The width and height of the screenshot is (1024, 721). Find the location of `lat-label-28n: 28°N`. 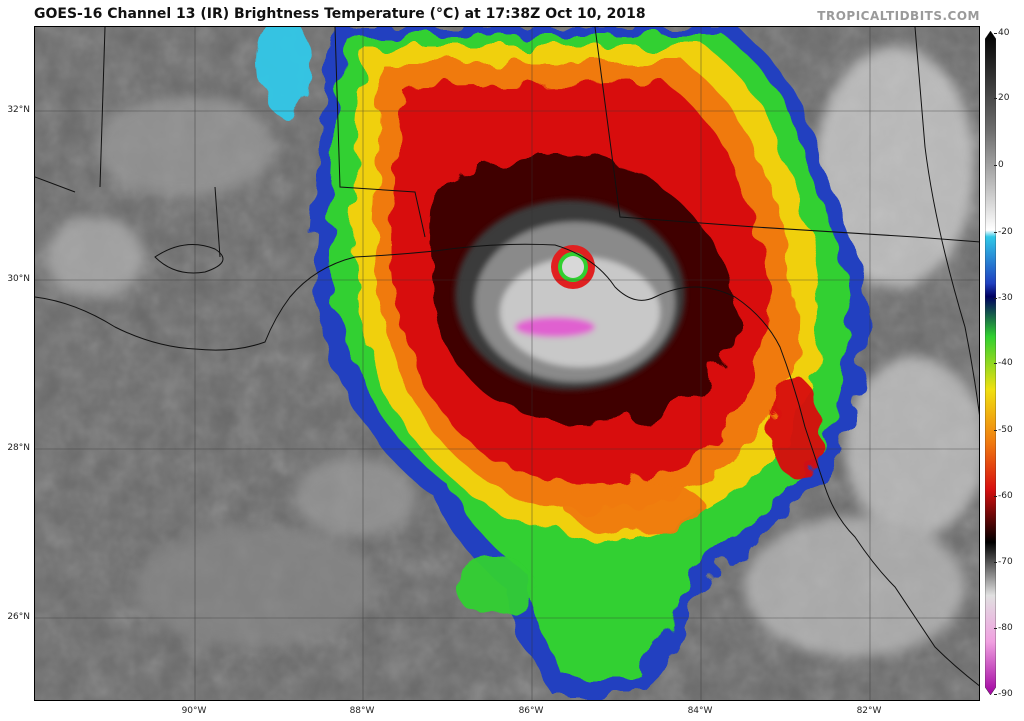

lat-label-28n: 28°N is located at coordinates (18, 448).